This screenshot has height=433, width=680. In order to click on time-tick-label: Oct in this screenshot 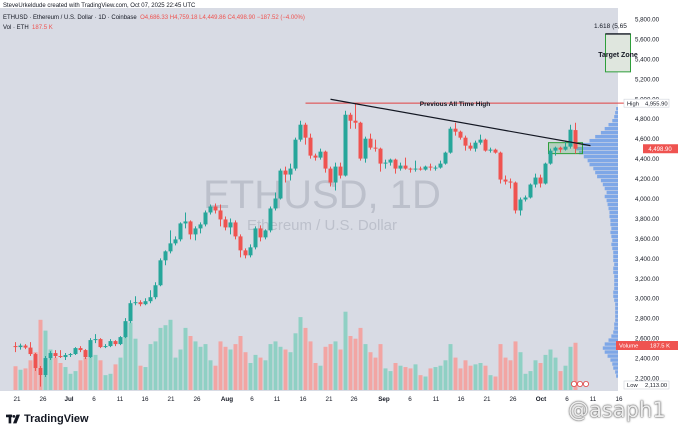, I will do `click(541, 399)`.